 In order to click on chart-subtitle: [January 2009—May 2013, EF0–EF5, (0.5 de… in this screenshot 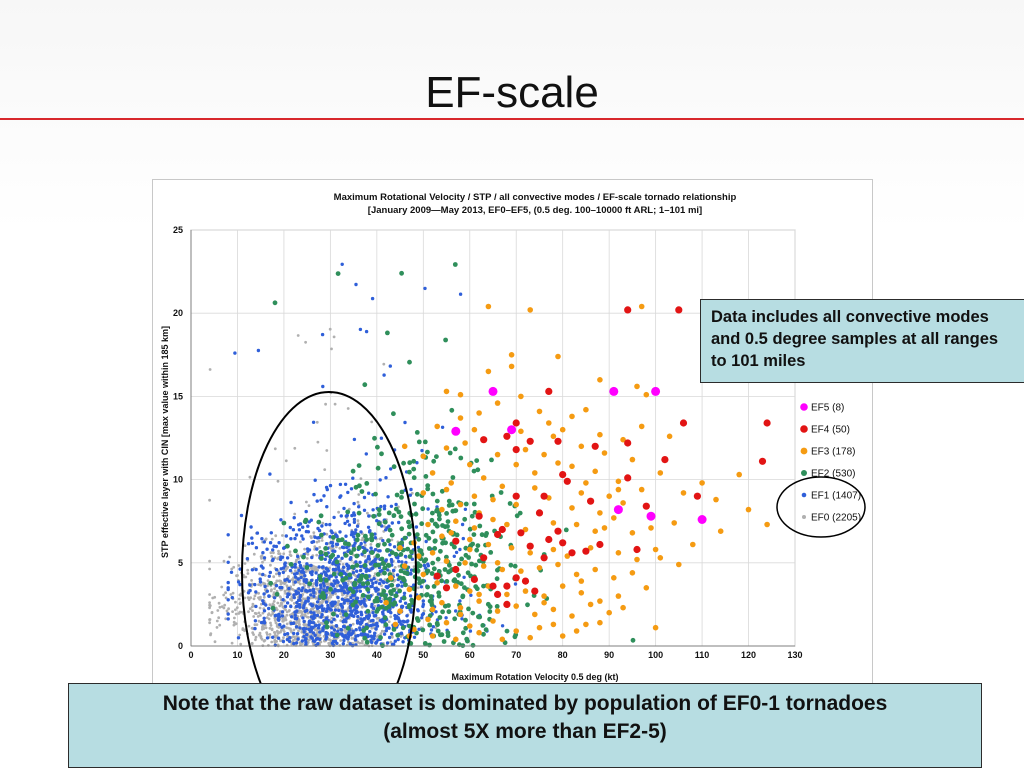, I will do `click(535, 210)`.